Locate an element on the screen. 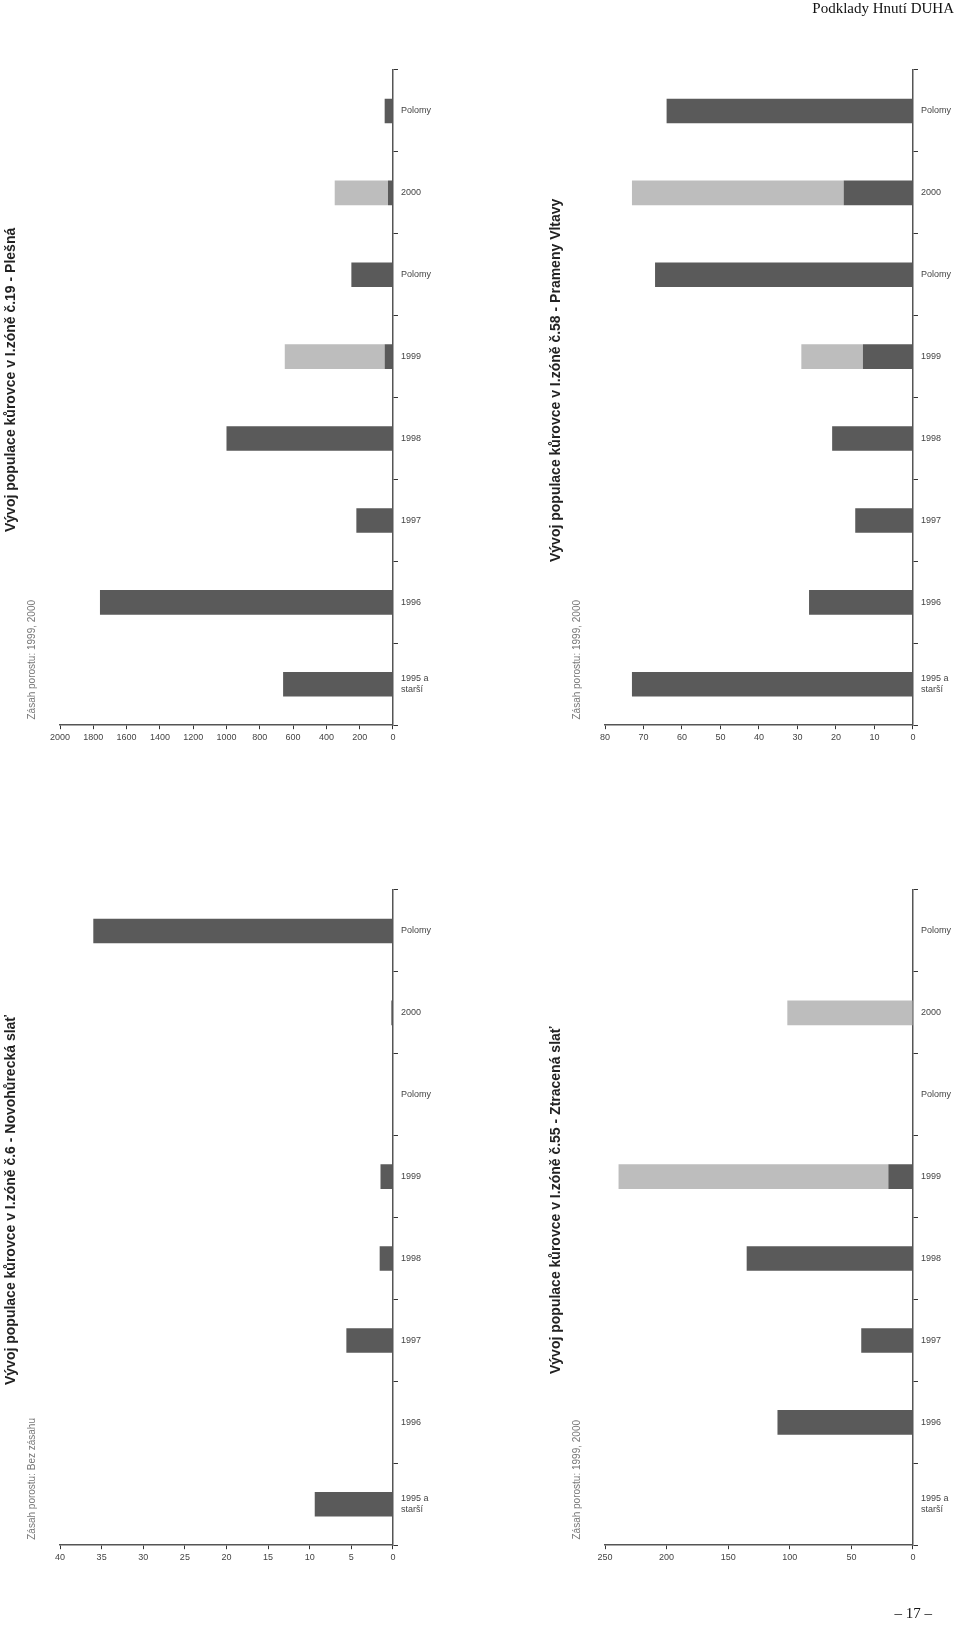 The height and width of the screenshot is (1628, 960). x-tick-label: 80 is located at coordinates (605, 737).